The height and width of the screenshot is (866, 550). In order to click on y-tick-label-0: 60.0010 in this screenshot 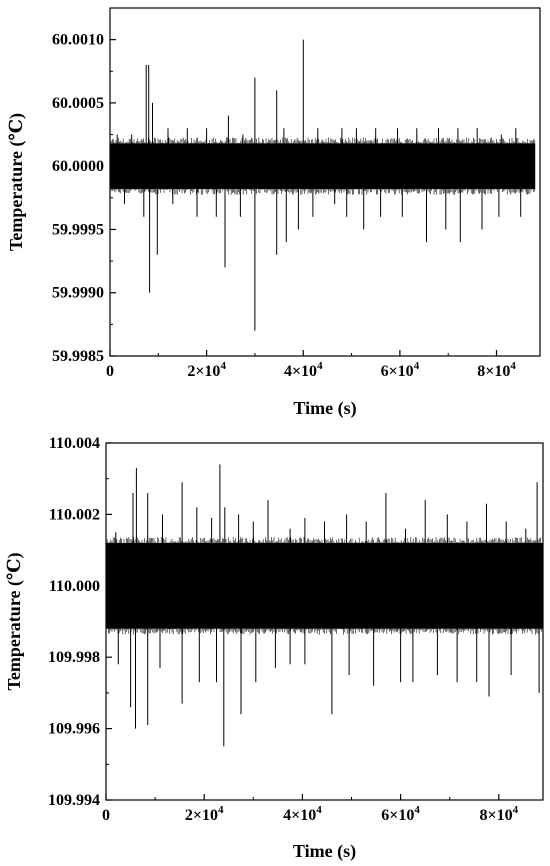, I will do `click(78, 40)`.